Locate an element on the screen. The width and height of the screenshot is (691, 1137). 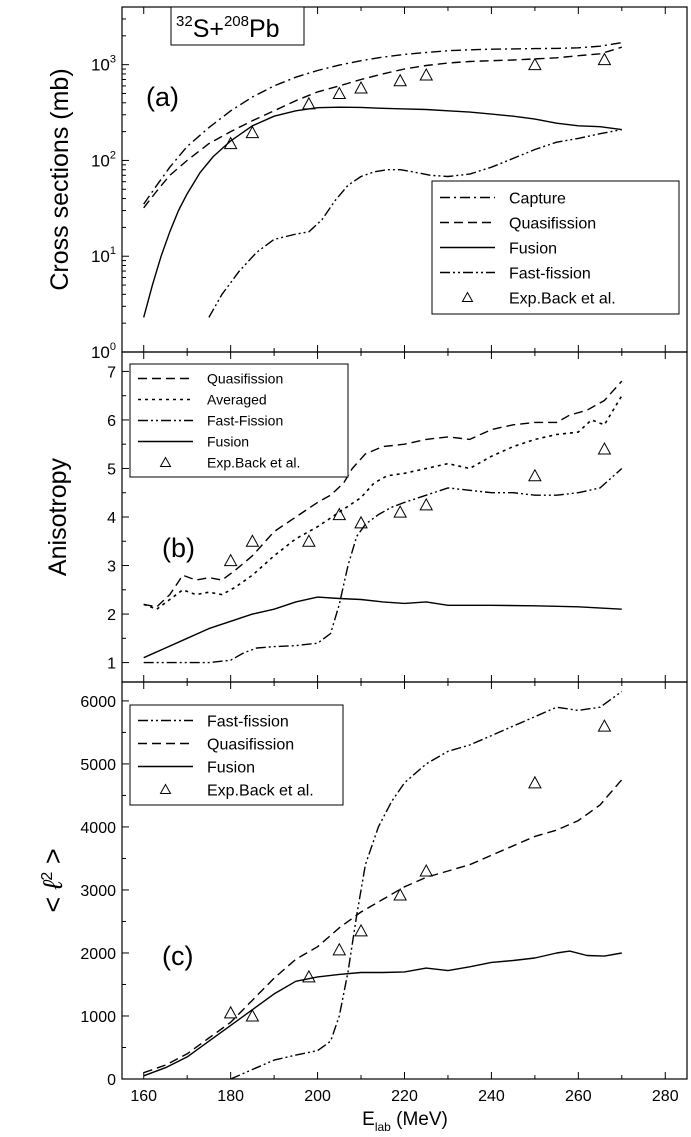
x-tick-label: 180 is located at coordinates (230, 1096).